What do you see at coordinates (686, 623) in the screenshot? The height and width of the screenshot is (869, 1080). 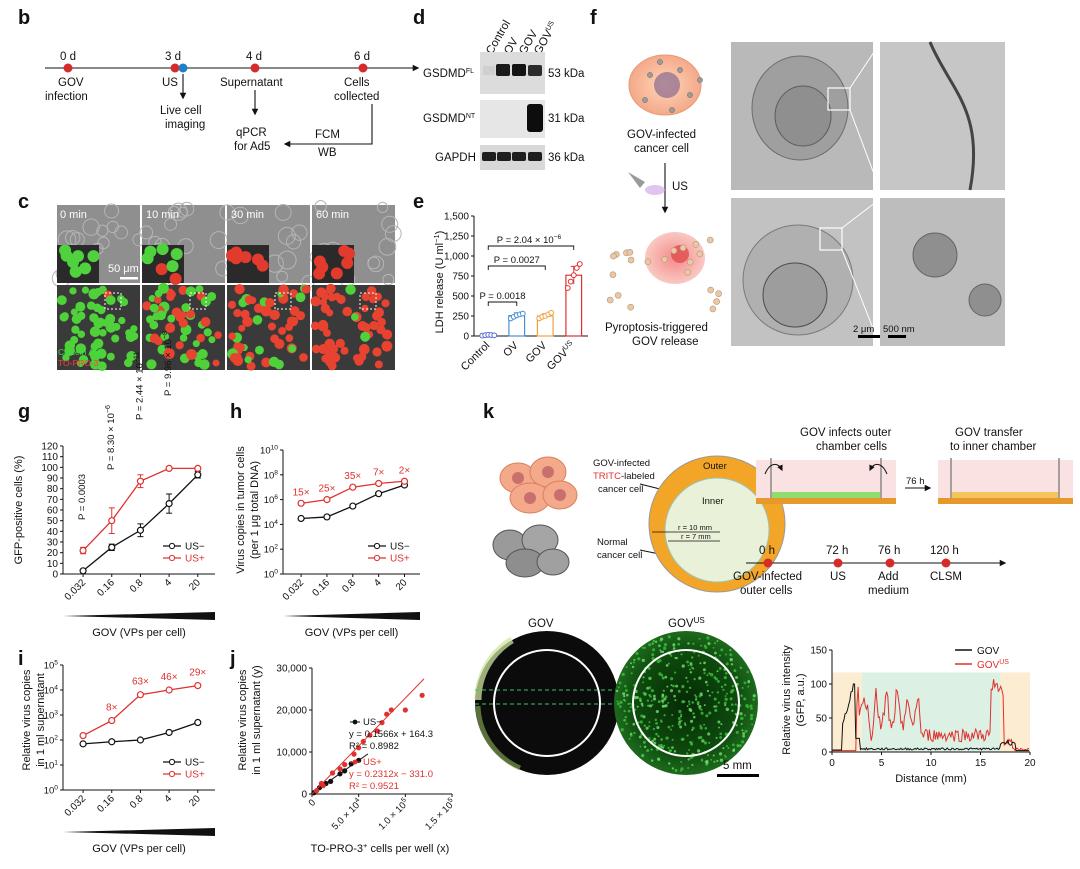 I see `image-label: GOVUS` at bounding box center [686, 623].